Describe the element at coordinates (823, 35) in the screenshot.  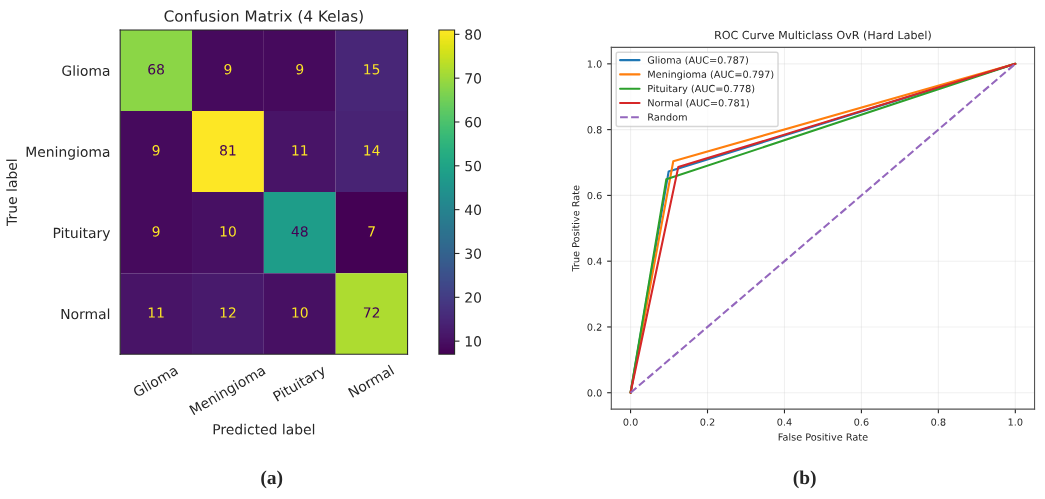
I see `chart-title: ROC Curve Multiclass OvR (Hard Label)` at that location.